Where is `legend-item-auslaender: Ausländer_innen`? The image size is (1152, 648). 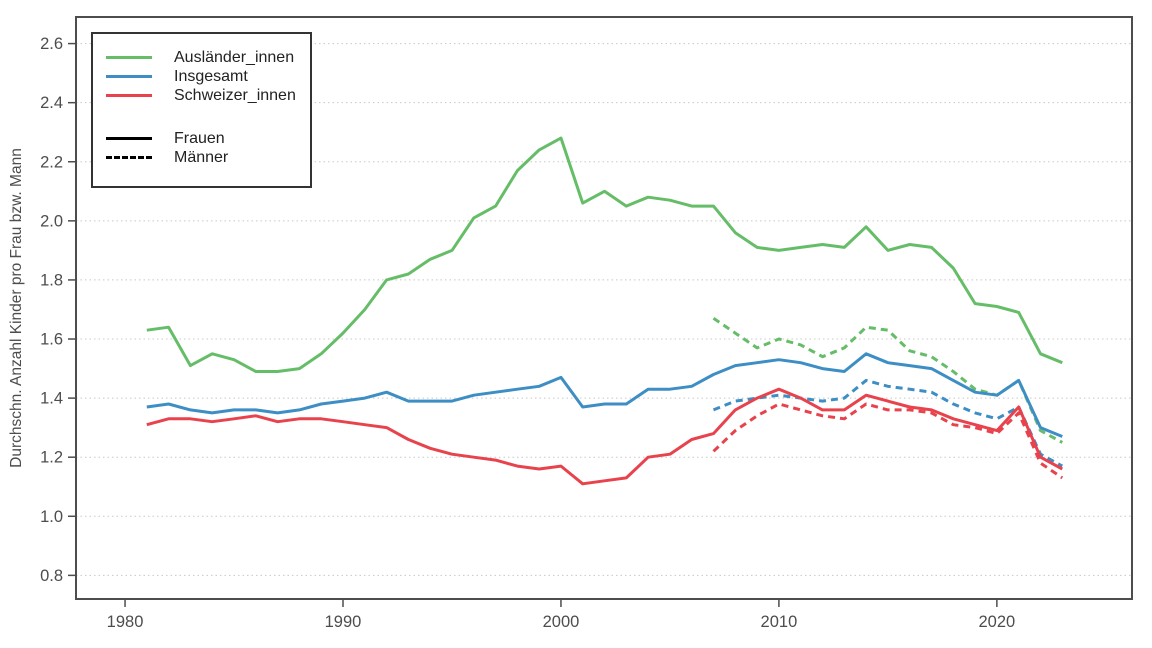
legend-item-auslaender: Ausländer_innen is located at coordinates (201, 57).